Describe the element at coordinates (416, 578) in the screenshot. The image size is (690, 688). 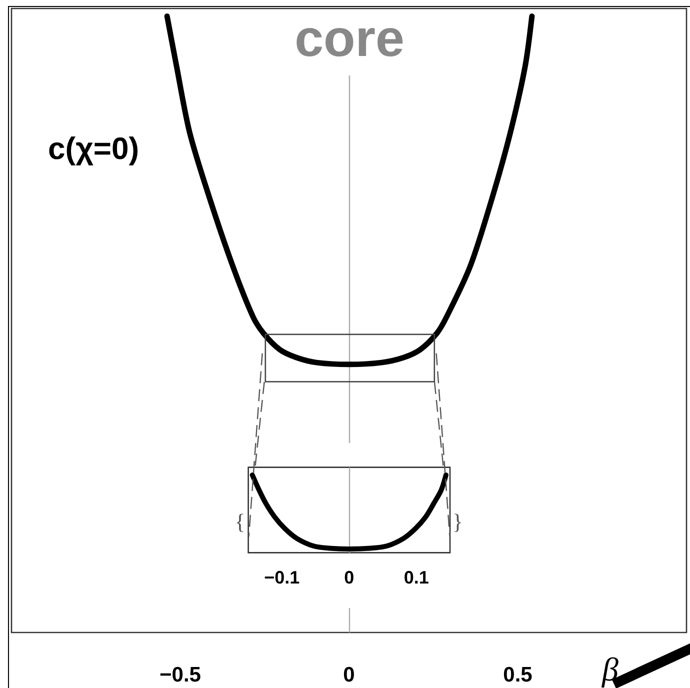
I see `x-tick-label: 0.1` at that location.